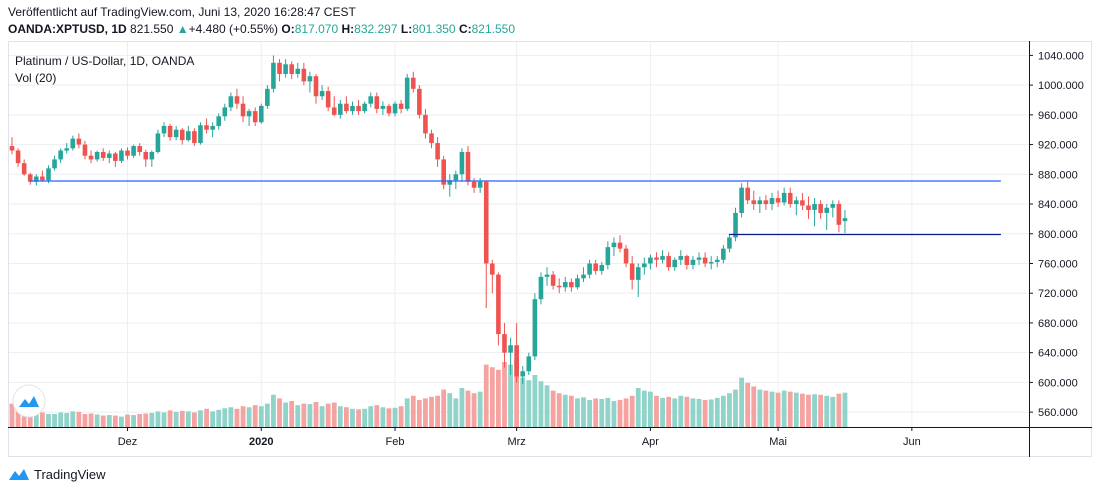  What do you see at coordinates (29, 401) in the screenshot?
I see `tv-logo-icon` at bounding box center [29, 401].